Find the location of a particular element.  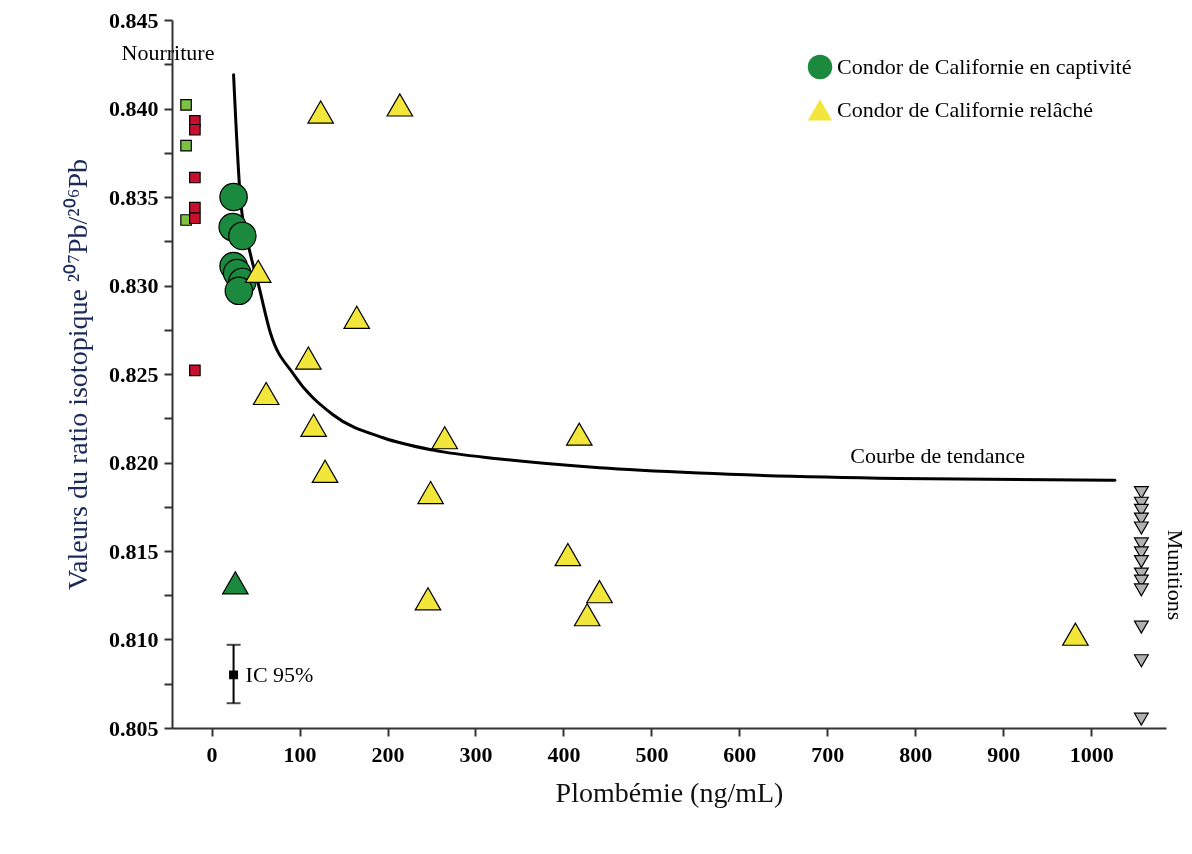

y-tick-label: 0.805 is located at coordinates (134, 728).